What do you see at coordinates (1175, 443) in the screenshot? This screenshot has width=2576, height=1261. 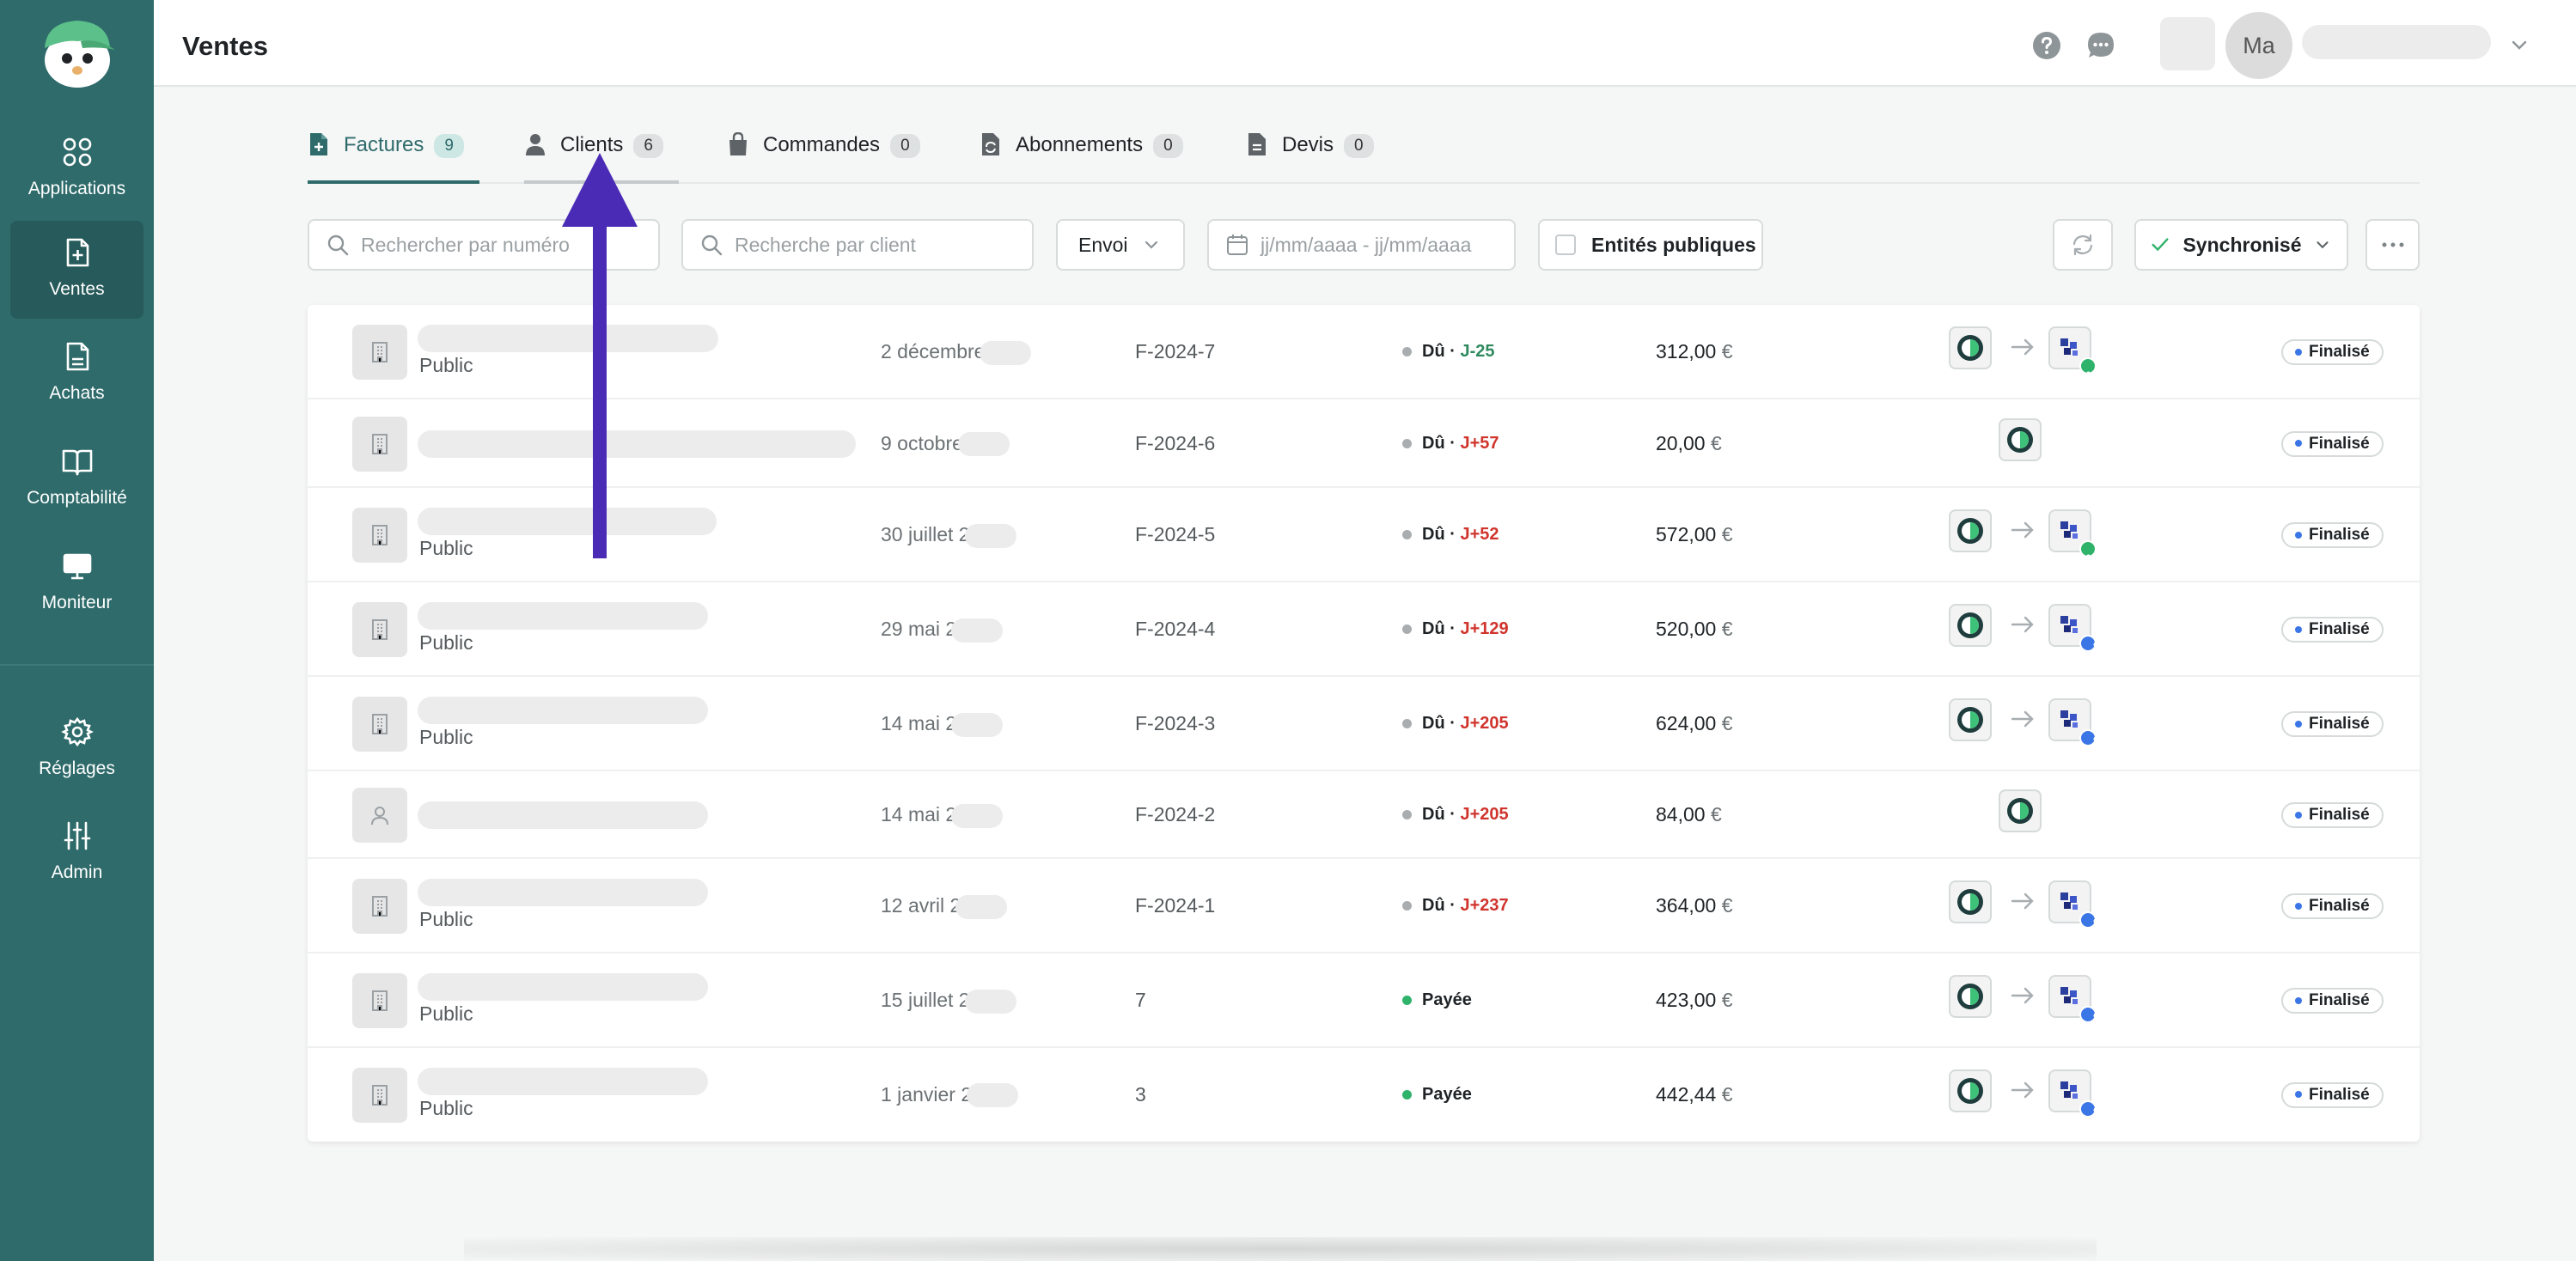 I see `invoice-number: F-2024-6` at bounding box center [1175, 443].